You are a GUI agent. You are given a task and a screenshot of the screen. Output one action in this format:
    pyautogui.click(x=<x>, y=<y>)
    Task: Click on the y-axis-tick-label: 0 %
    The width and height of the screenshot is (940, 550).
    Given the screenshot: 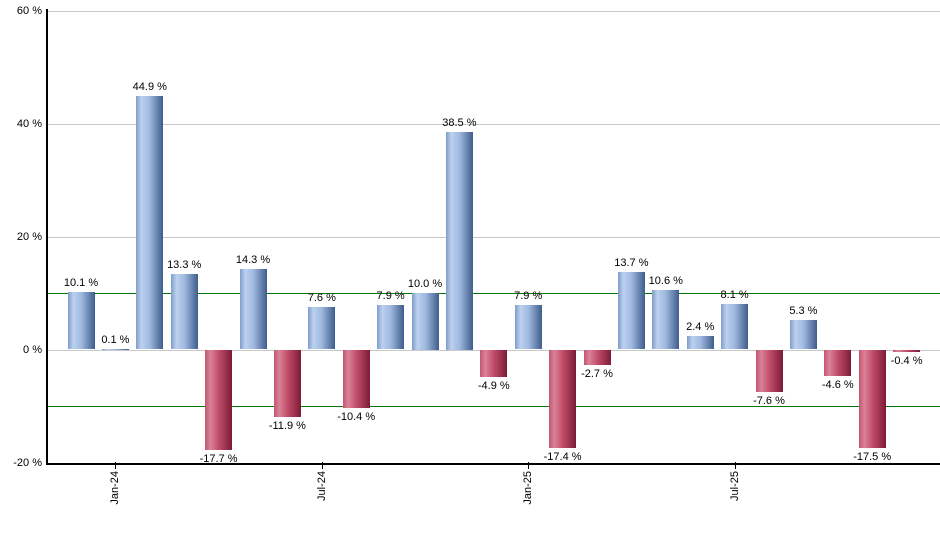 What is the action you would take?
    pyautogui.click(x=32, y=350)
    